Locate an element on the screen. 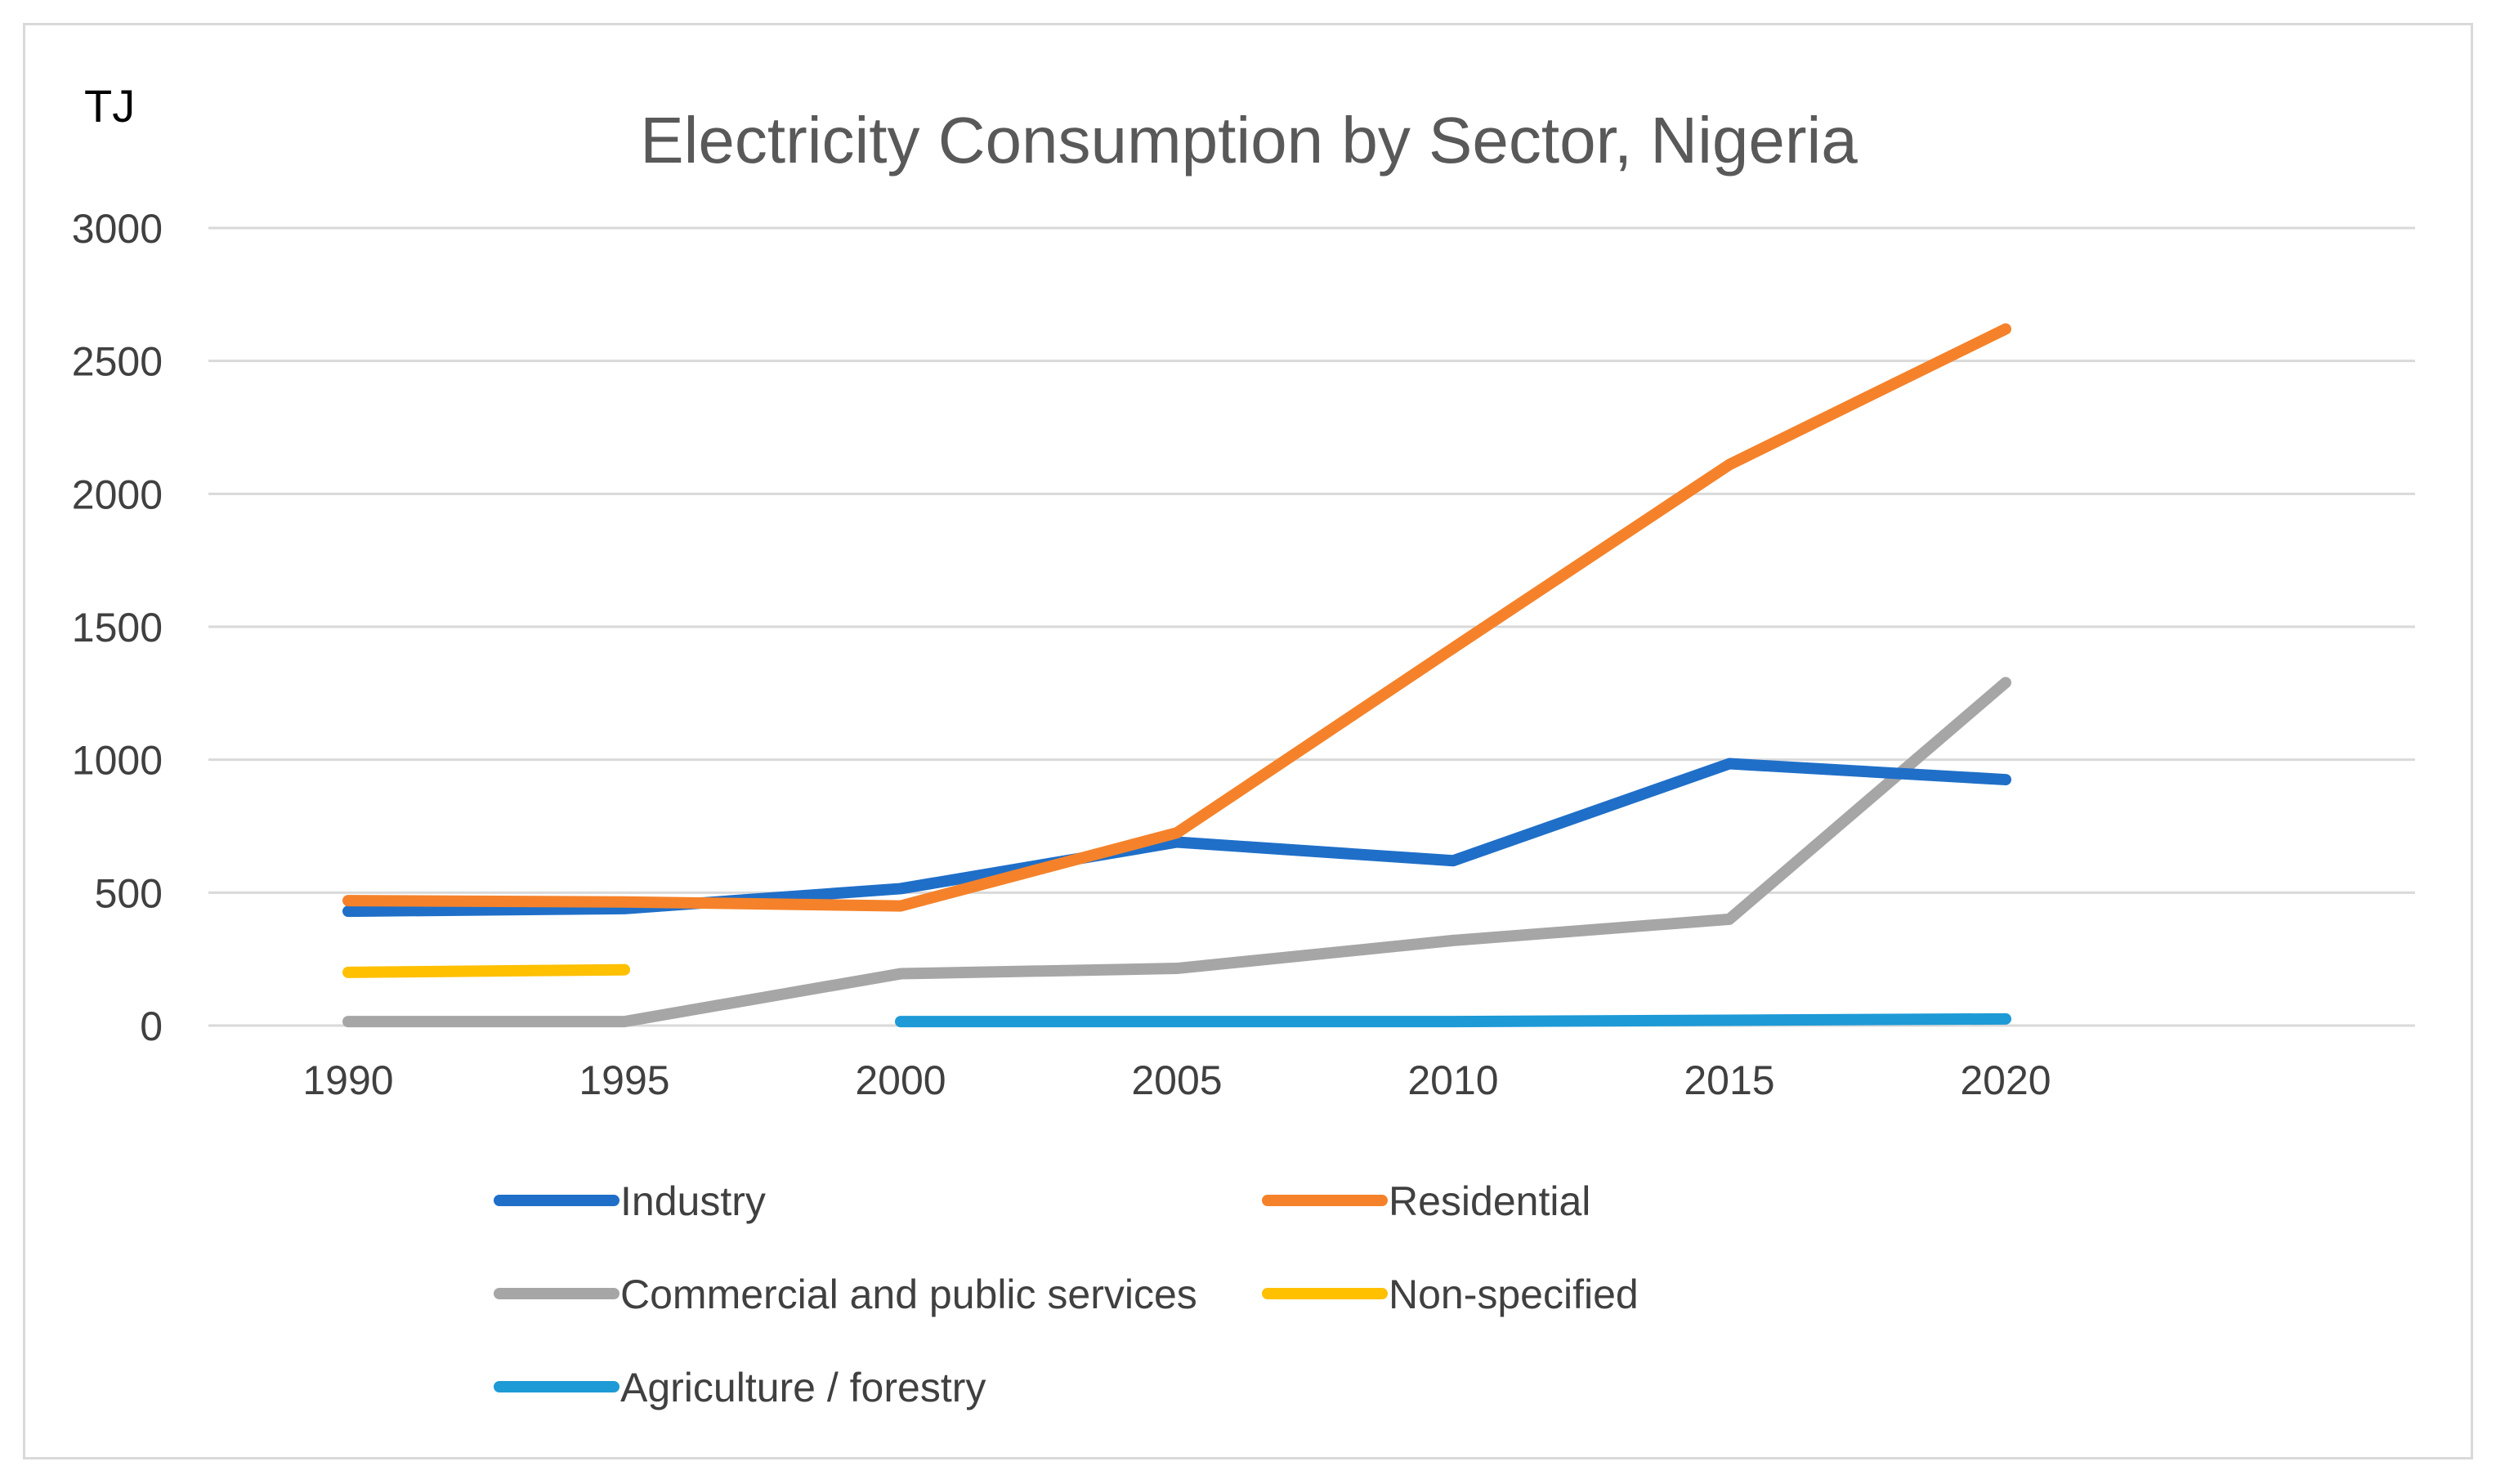 The height and width of the screenshot is (1484, 2496). legend-label-agriculture-forestry: Agriculture / forestry is located at coordinates (803, 1387).